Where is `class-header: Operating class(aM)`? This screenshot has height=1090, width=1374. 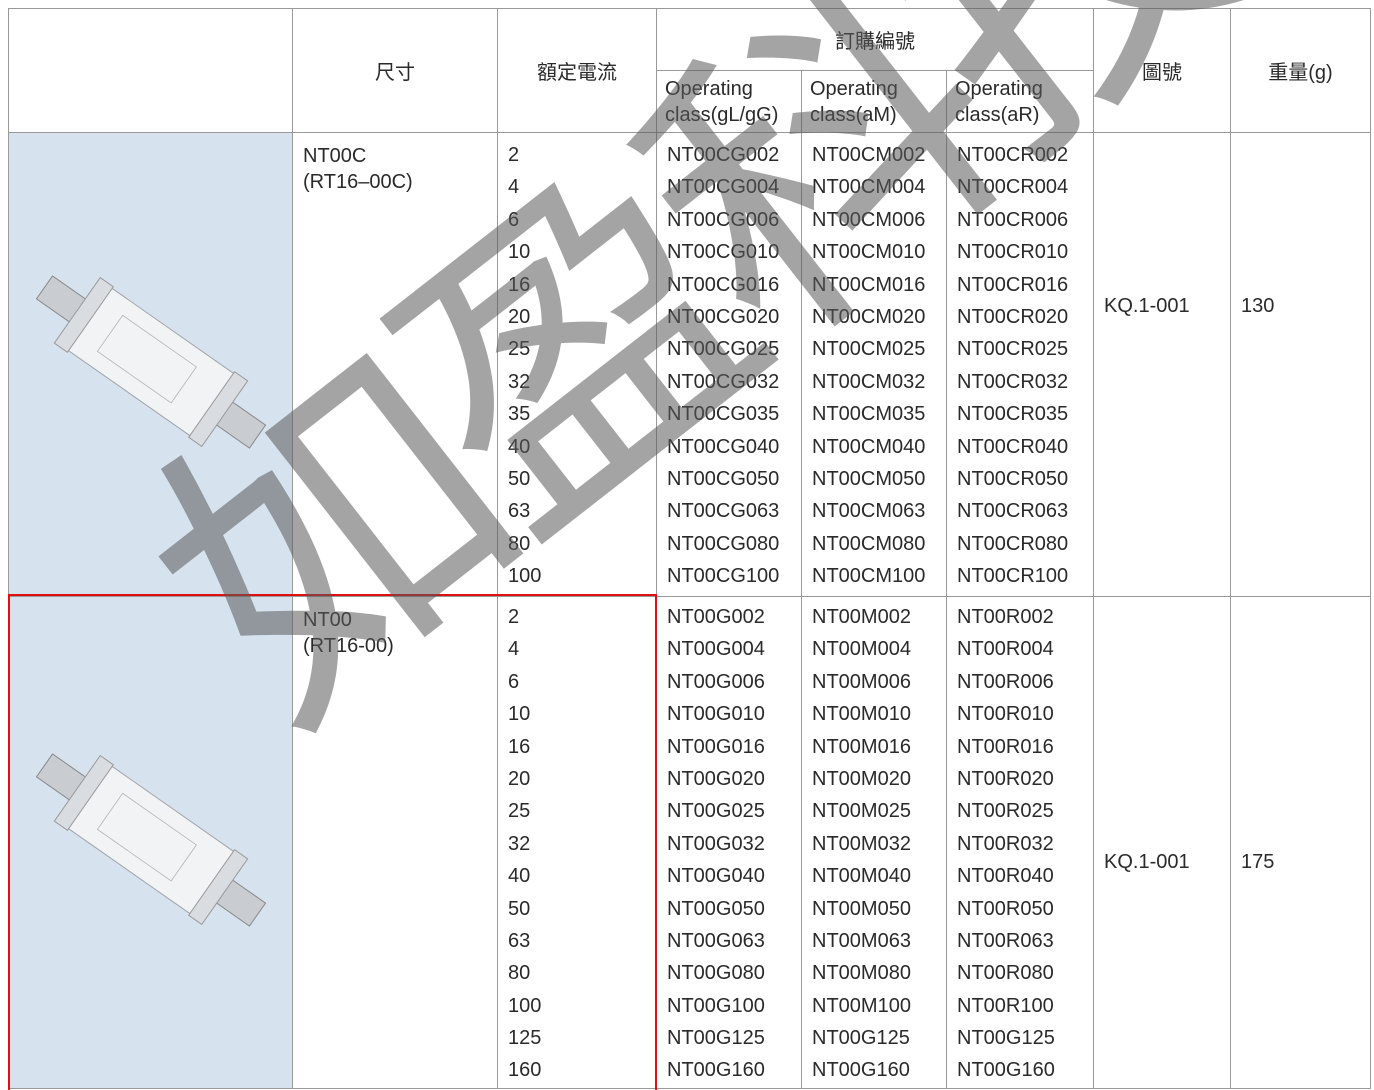
class-header: Operating class(aM) is located at coordinates (874, 101).